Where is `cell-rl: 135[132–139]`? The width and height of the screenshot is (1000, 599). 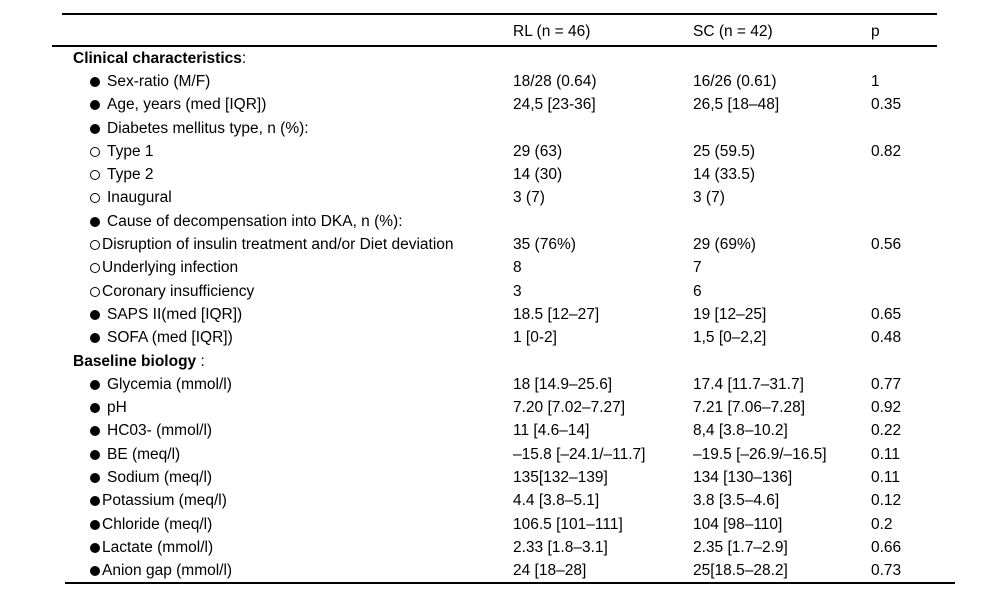 cell-rl: 135[132–139] is located at coordinates (560, 477).